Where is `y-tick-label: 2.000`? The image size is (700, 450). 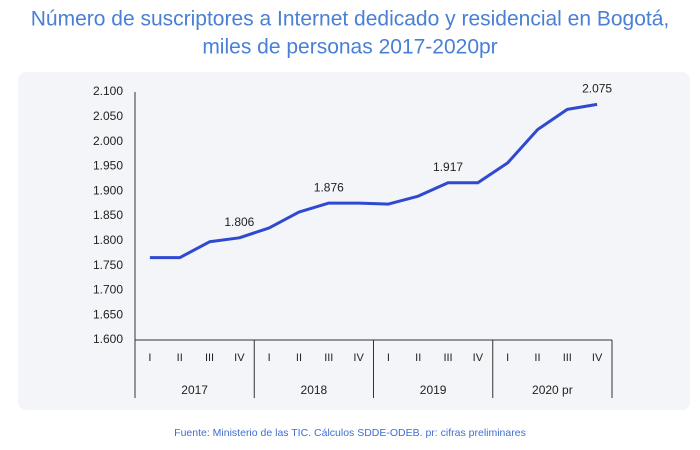
y-tick-label: 2.000 is located at coordinates (108, 141).